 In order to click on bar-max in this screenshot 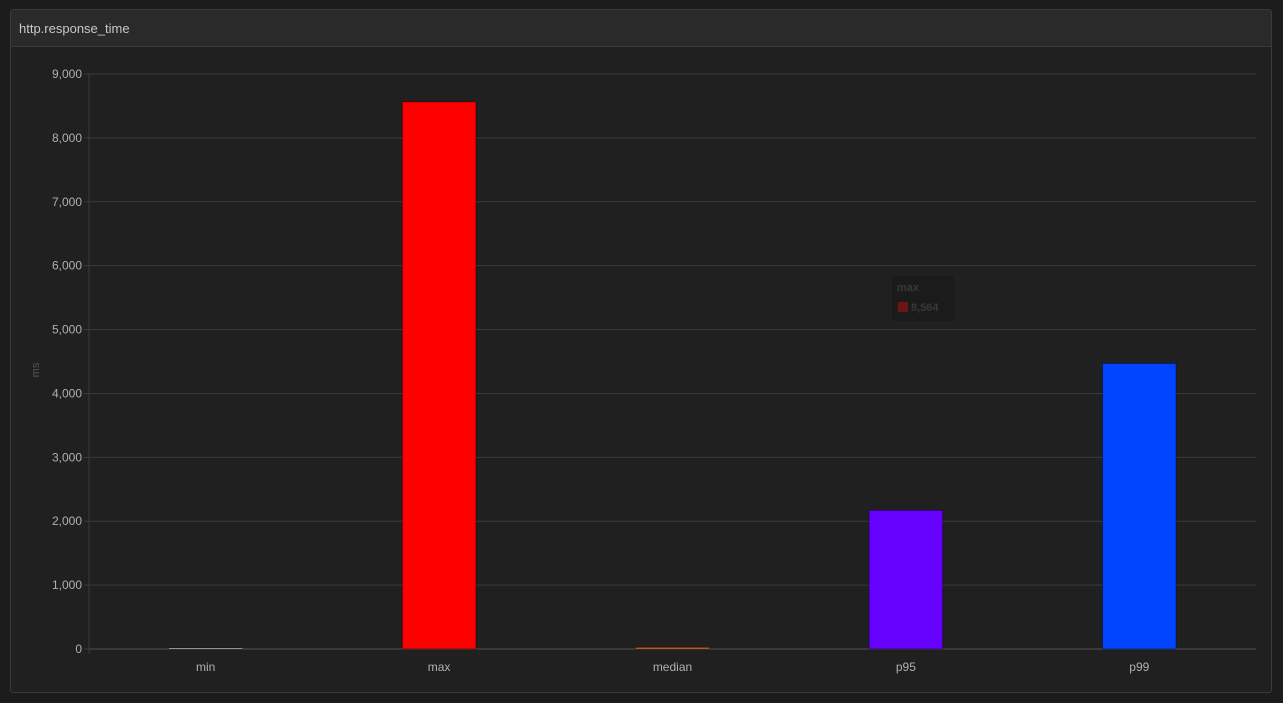, I will do `click(439, 375)`.